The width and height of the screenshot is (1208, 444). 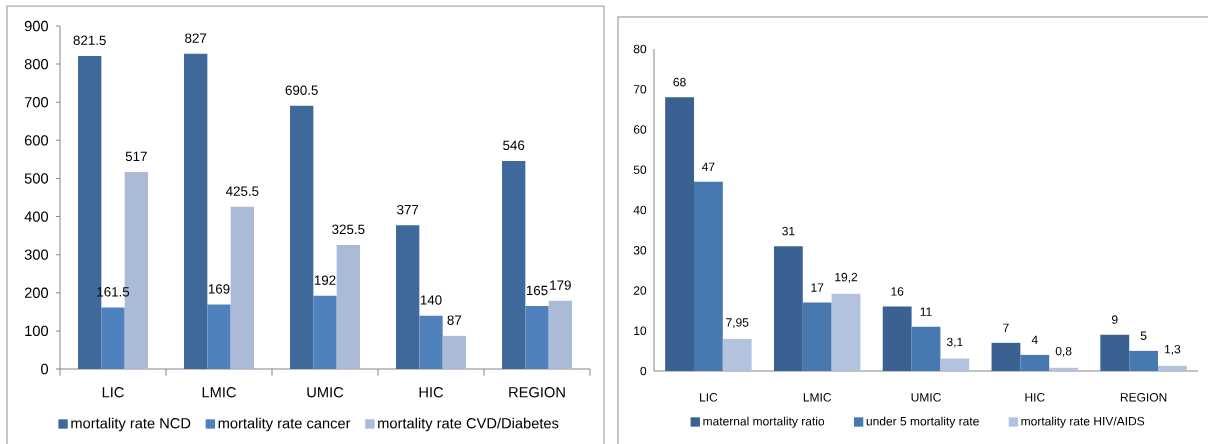 What do you see at coordinates (136, 156) in the screenshot?
I see `data-label: 517` at bounding box center [136, 156].